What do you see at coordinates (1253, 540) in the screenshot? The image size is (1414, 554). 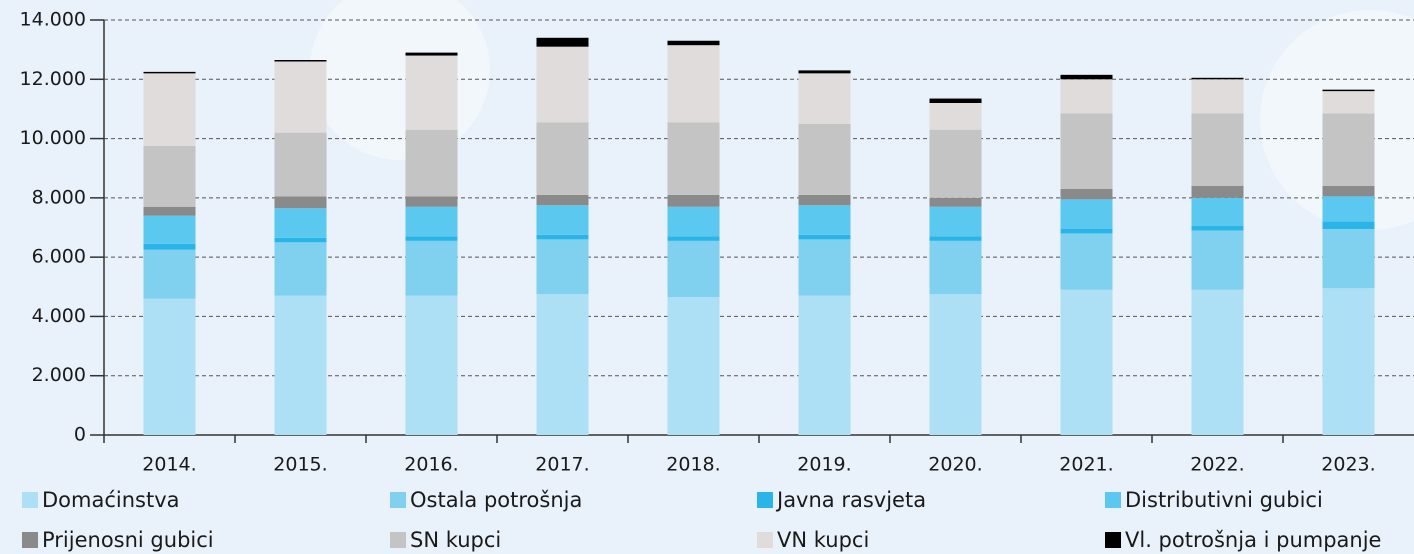 I see `legend-label: Vl. potrošnja i pumpanje` at bounding box center [1253, 540].